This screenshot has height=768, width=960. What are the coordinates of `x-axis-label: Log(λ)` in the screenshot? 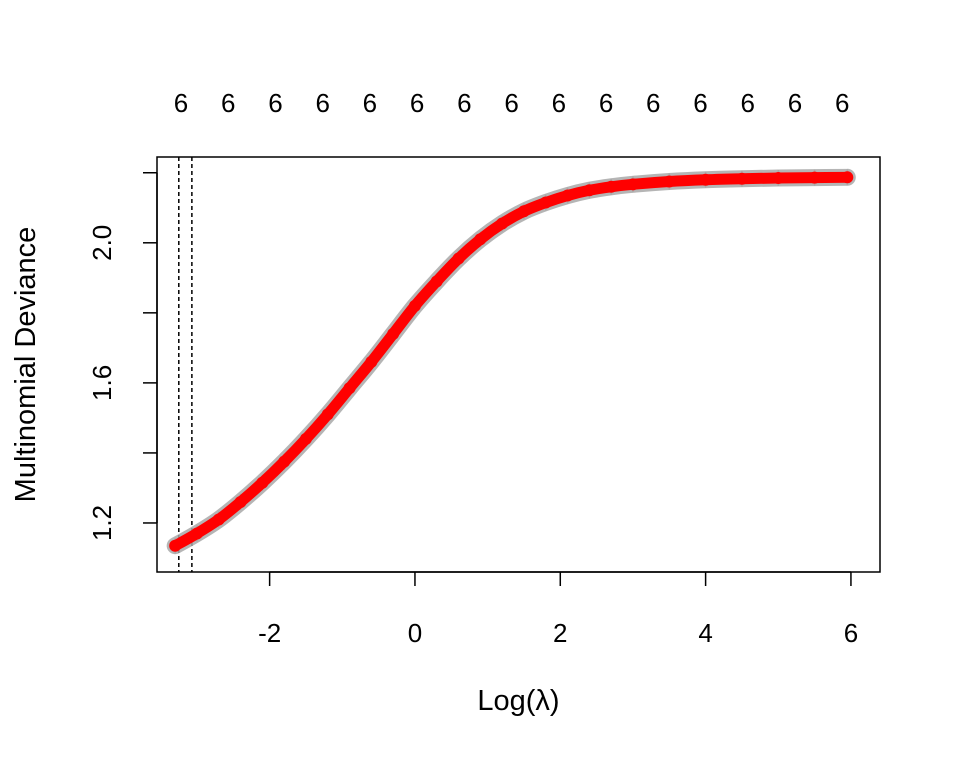 It's located at (518, 701).